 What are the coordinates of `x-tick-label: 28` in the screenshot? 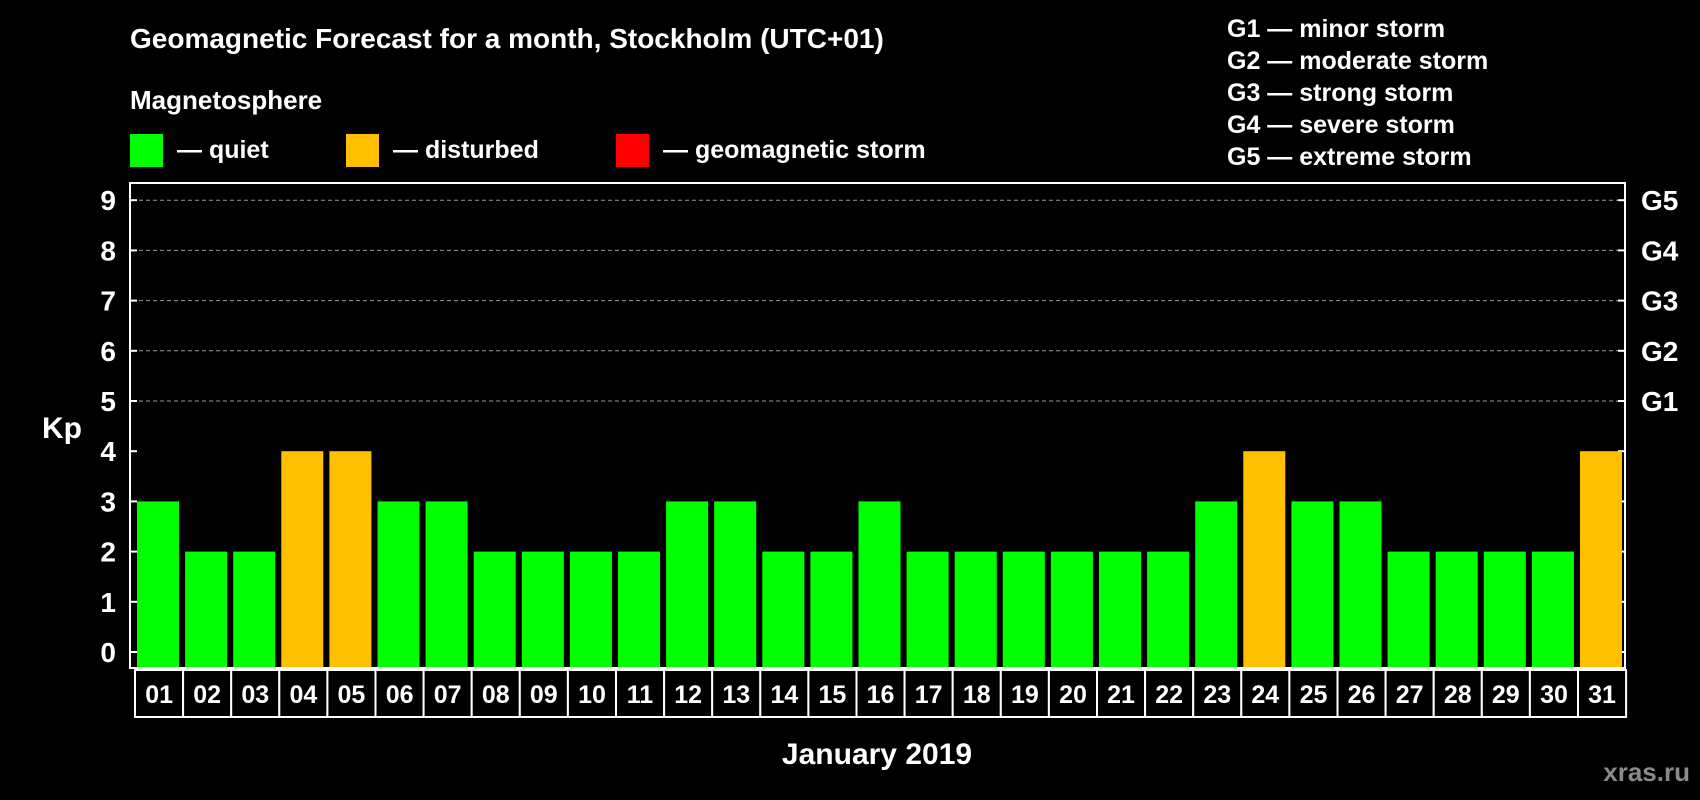 It's located at (1458, 695).